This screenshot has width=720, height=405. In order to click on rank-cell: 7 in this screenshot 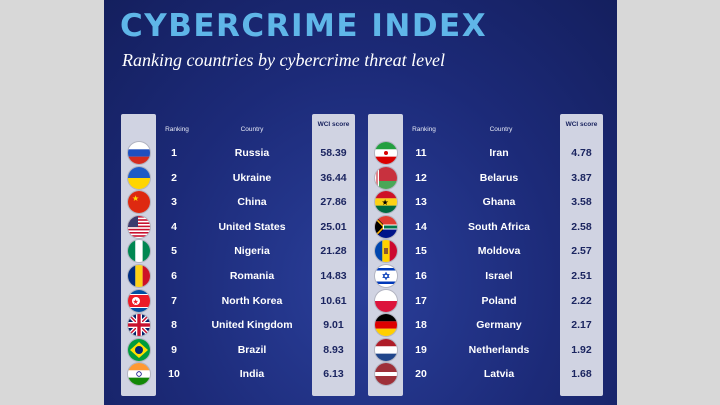, I will do `click(174, 300)`.